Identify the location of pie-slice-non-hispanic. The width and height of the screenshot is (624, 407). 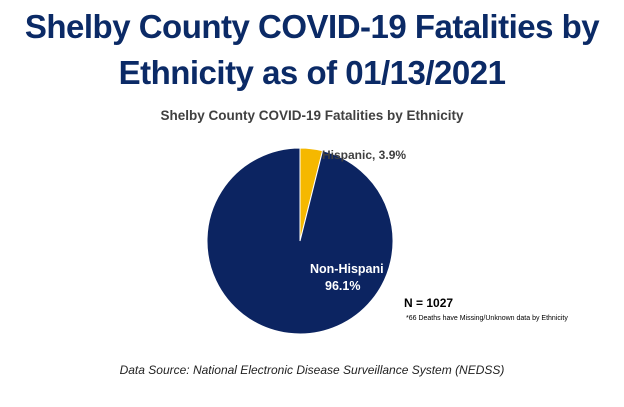
(300, 241).